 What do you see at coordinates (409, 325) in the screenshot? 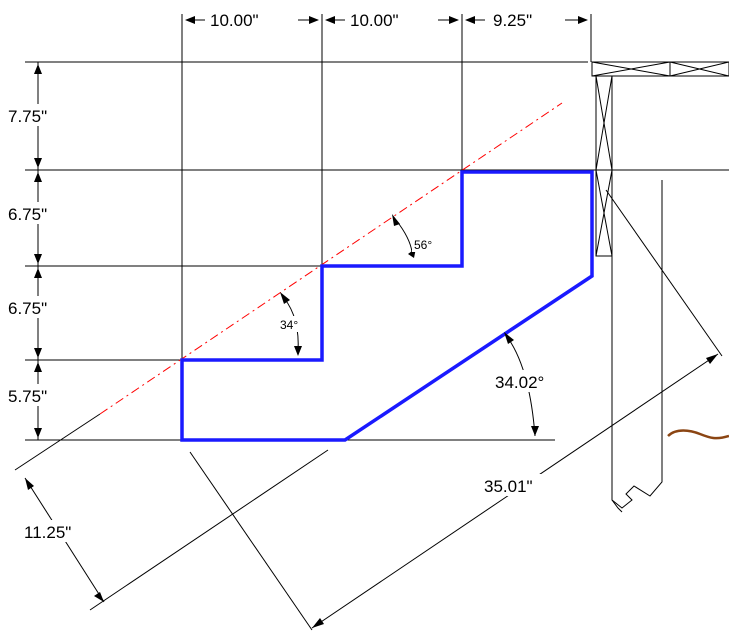
I see `angle-marks` at bounding box center [409, 325].